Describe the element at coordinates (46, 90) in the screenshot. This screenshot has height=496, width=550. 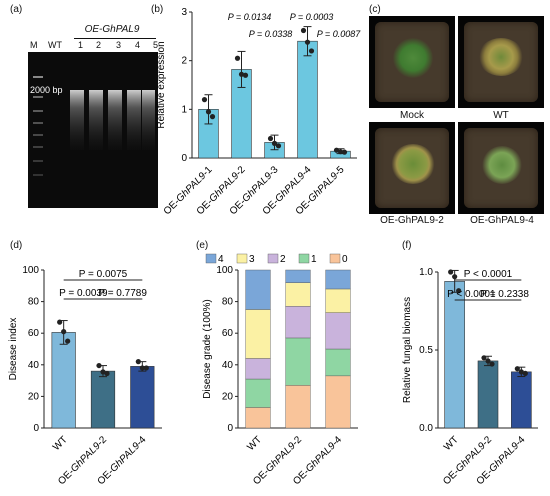
I see `marker-label: 2000 bp` at that location.